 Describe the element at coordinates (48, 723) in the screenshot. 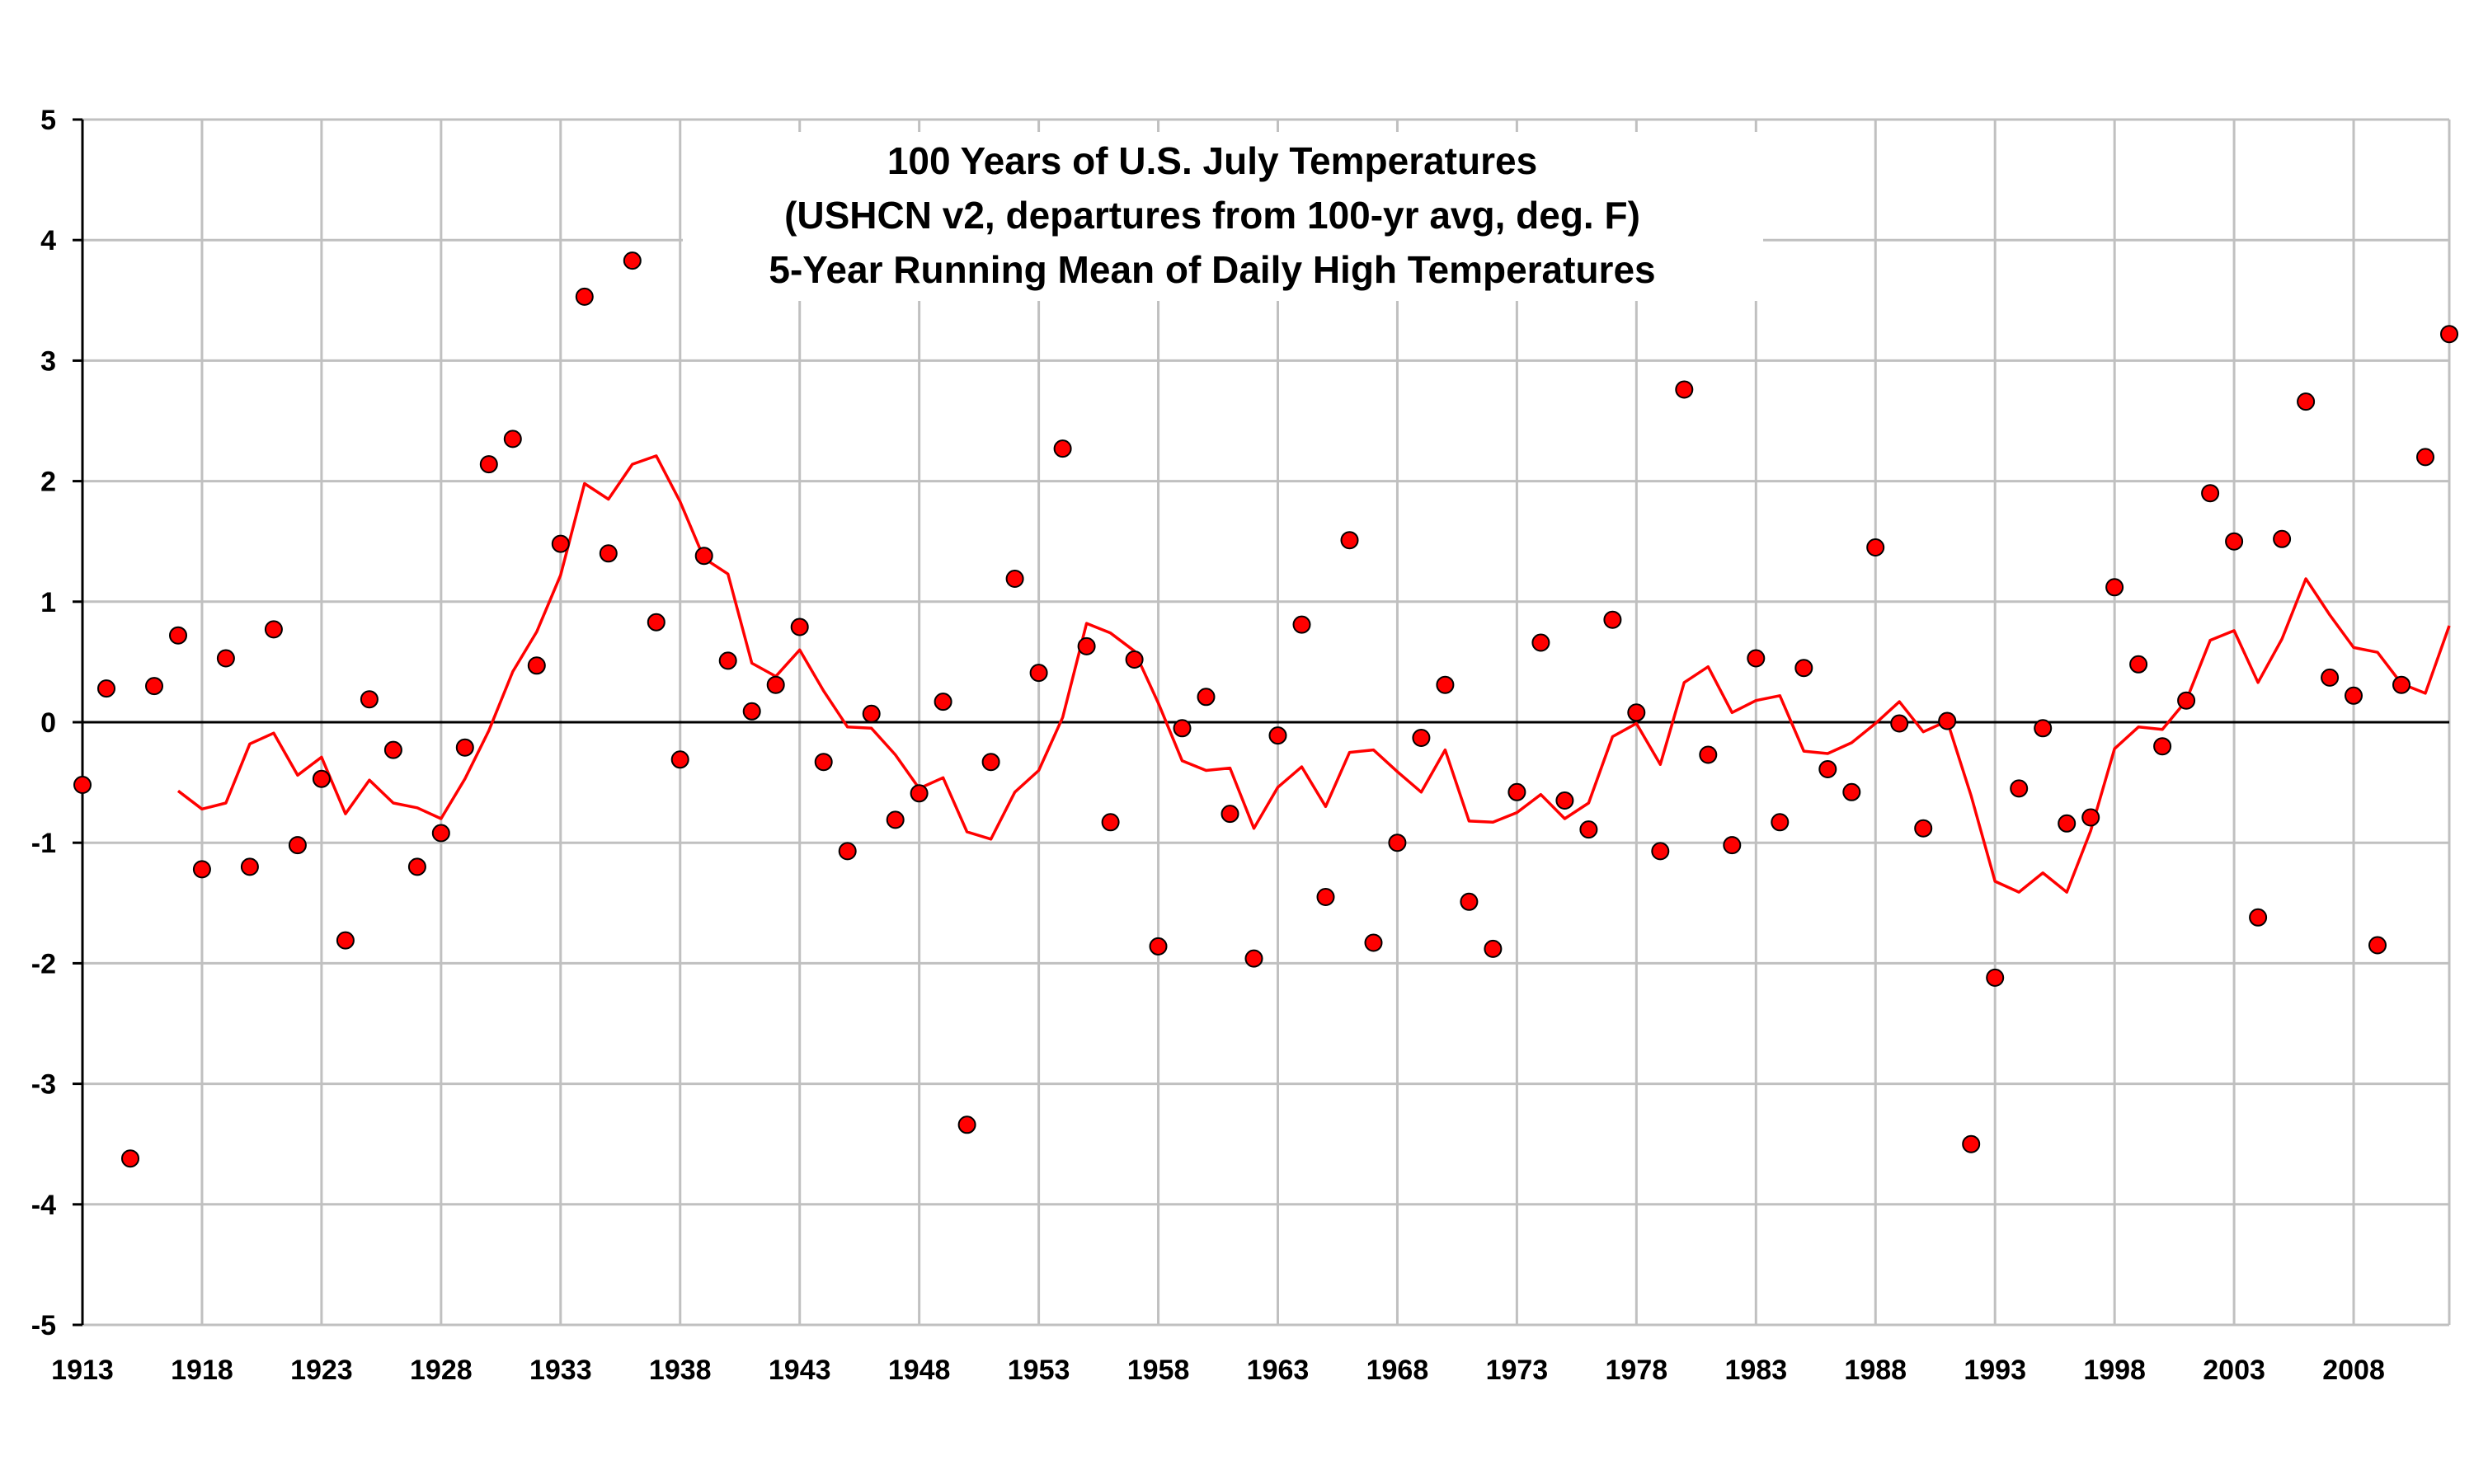

I see `y-tick-label: 0` at that location.